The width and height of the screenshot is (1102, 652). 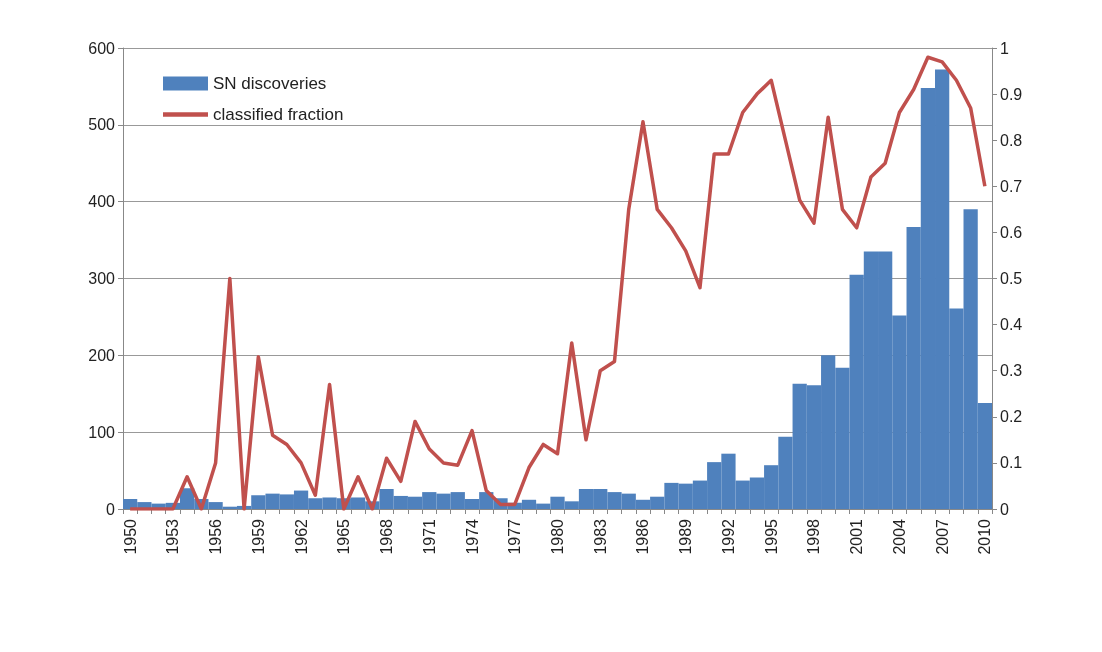 I want to click on y2-tick-label: 0.2, so click(x=1011, y=417).